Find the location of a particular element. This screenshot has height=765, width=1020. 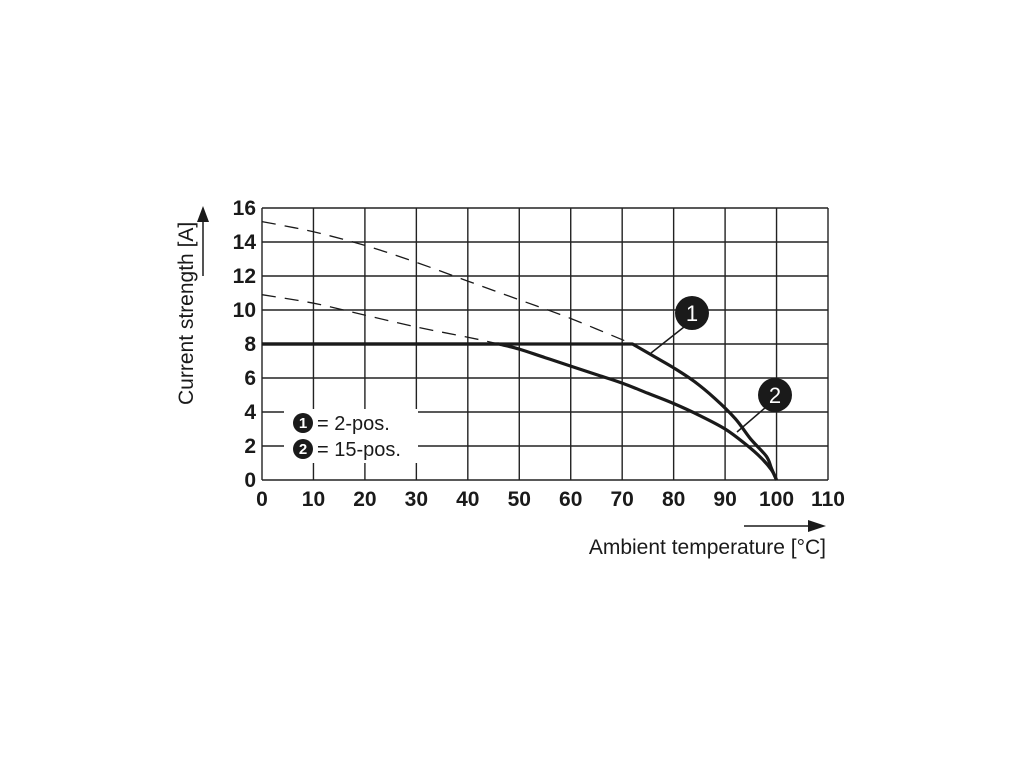

y-tick-label: 10 is located at coordinates (244, 310).